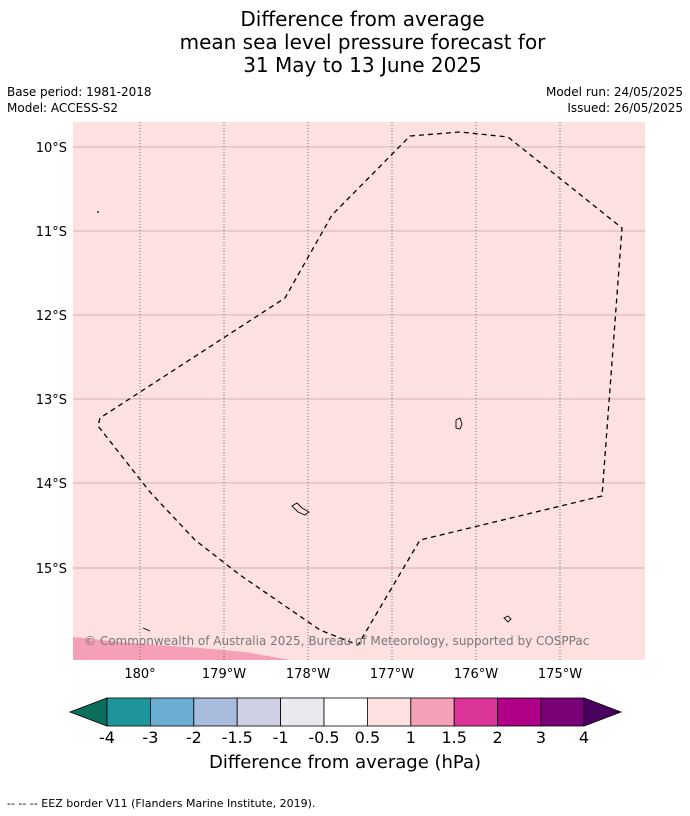  What do you see at coordinates (88, 712) in the screenshot?
I see `colorbar-min-arrow` at bounding box center [88, 712].